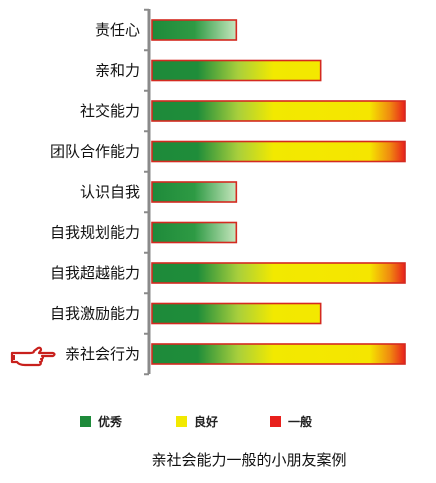 The image size is (436, 483). I want to click on chart-caption: 亲社会能力一般的小朋友案例, so click(248, 460).